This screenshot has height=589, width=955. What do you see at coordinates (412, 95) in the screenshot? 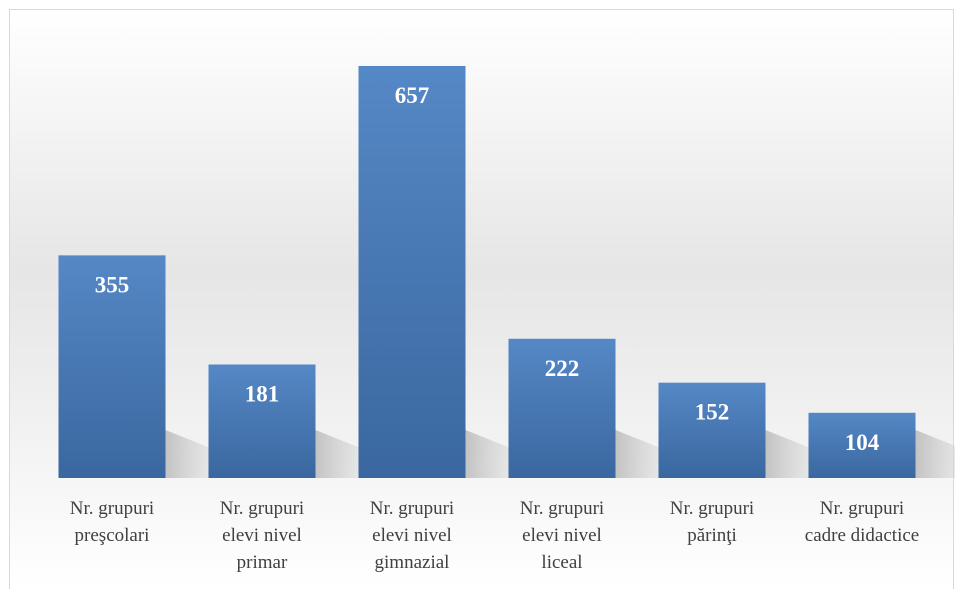
I see `data-label: 657` at bounding box center [412, 95].